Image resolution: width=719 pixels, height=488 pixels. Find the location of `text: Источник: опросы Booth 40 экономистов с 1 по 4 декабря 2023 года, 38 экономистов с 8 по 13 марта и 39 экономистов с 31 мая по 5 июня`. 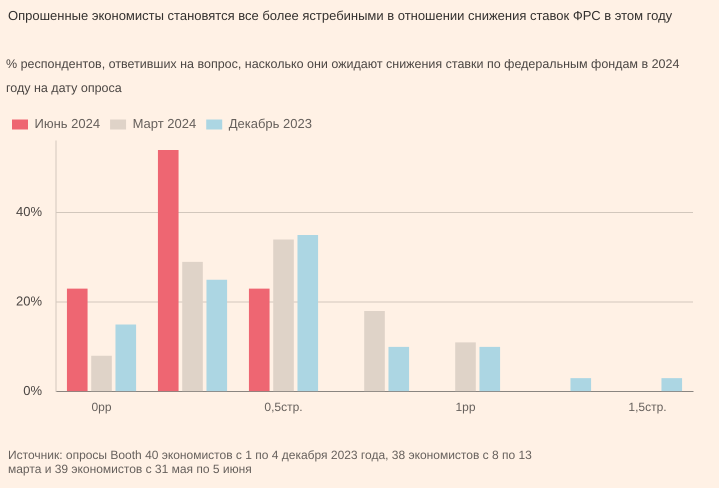

text: Источник: опросы Booth 40 экономистов с 1 по 4 декабря 2023 года, 38 экономистов с 8 по 13 марта и 39 экономистов с 31 мая по 5 июня is located at coordinates (270, 462).